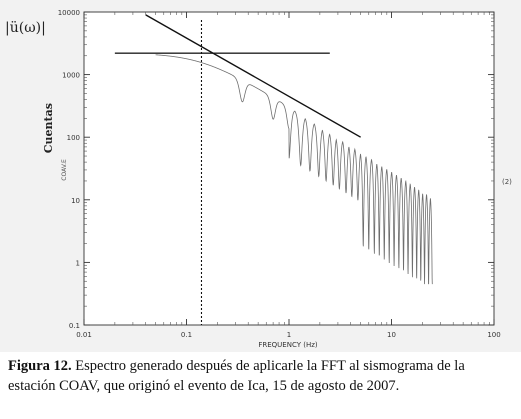 This screenshot has height=419, width=521. I want to click on decay-slope-line, so click(253, 76).